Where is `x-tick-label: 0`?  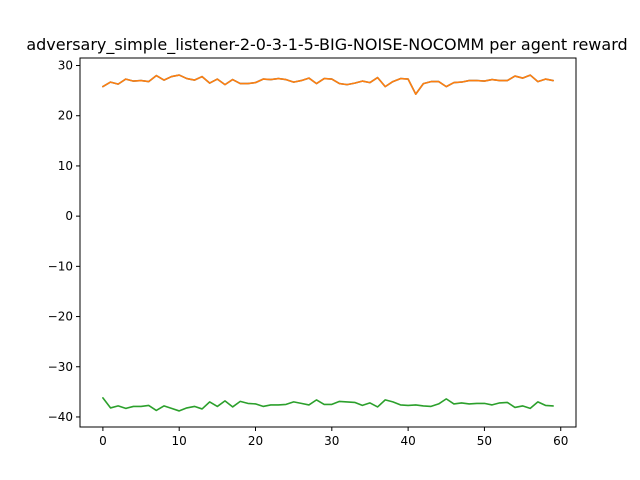 x-tick-label: 0 is located at coordinates (103, 441).